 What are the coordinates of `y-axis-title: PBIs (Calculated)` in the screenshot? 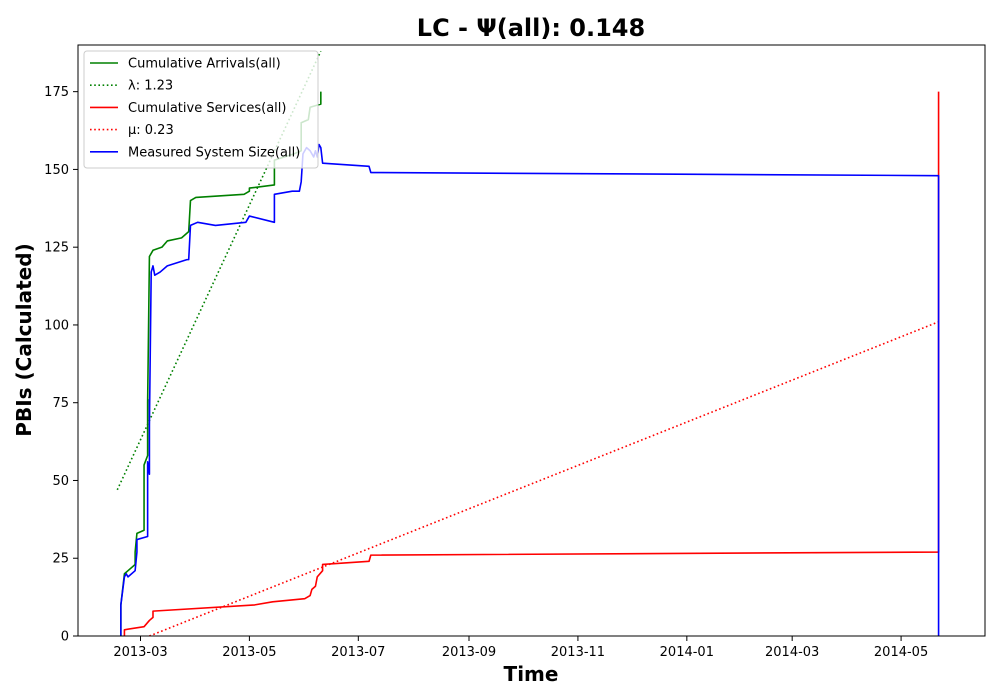 It's located at (24, 339).